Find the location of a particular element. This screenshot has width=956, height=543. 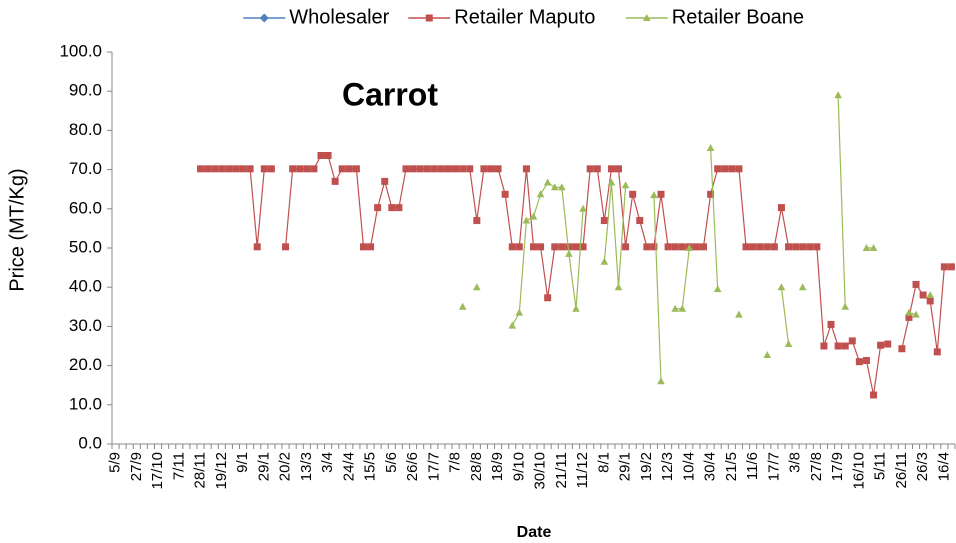

x-tick-label: 8/1 is located at coordinates (603, 462).